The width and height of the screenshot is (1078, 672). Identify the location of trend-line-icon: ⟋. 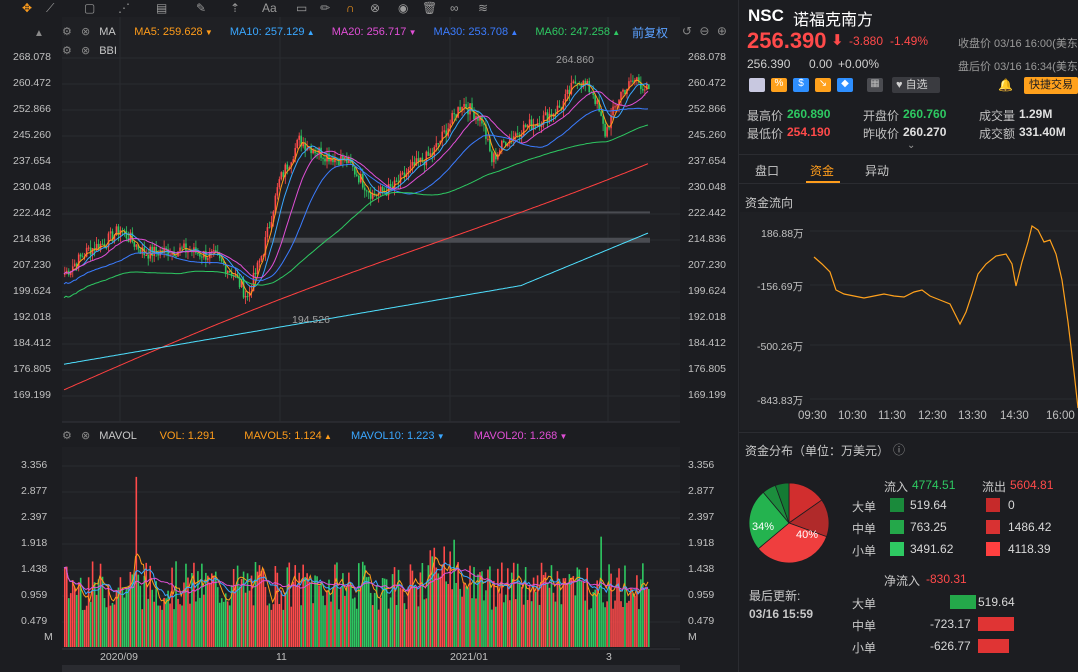
(50, 8).